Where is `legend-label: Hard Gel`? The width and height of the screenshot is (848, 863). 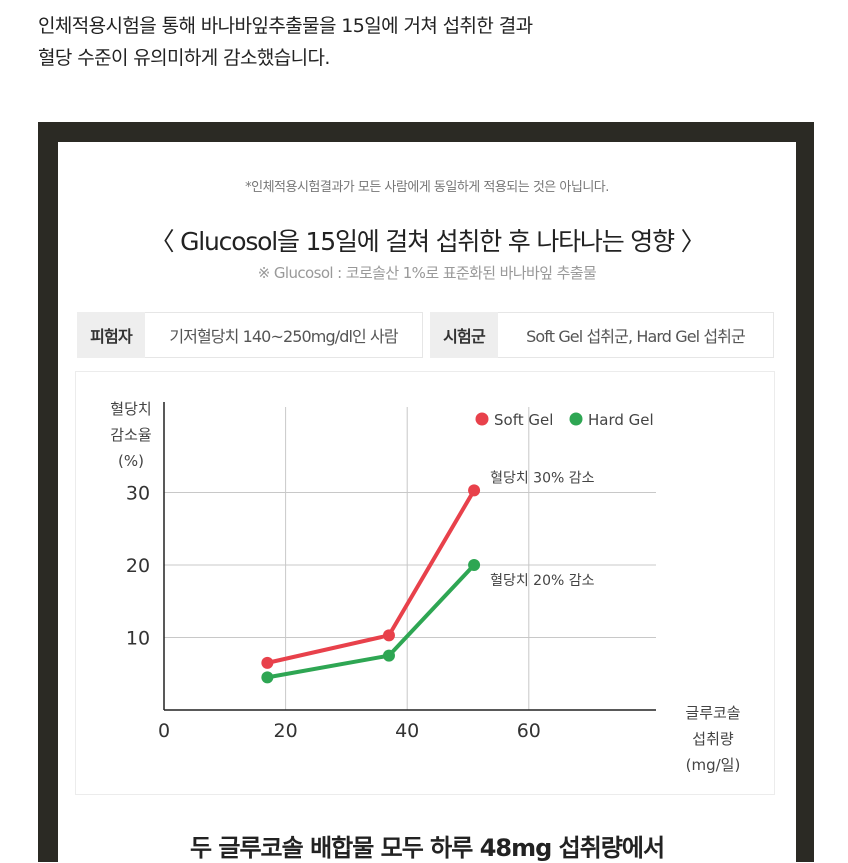 legend-label: Hard Gel is located at coordinates (621, 420).